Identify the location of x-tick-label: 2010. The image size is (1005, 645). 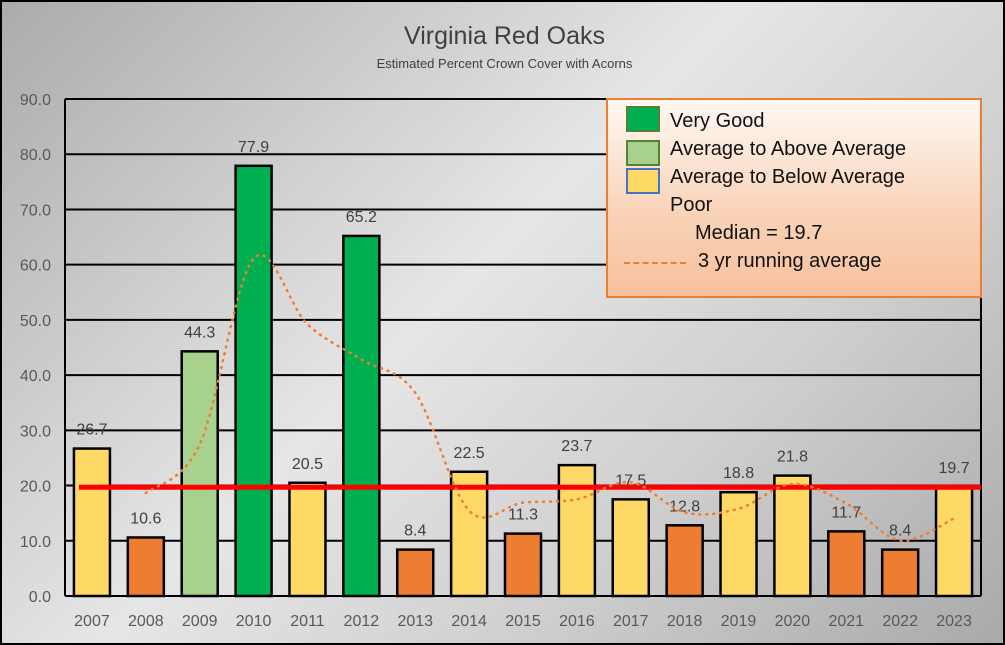
(254, 621).